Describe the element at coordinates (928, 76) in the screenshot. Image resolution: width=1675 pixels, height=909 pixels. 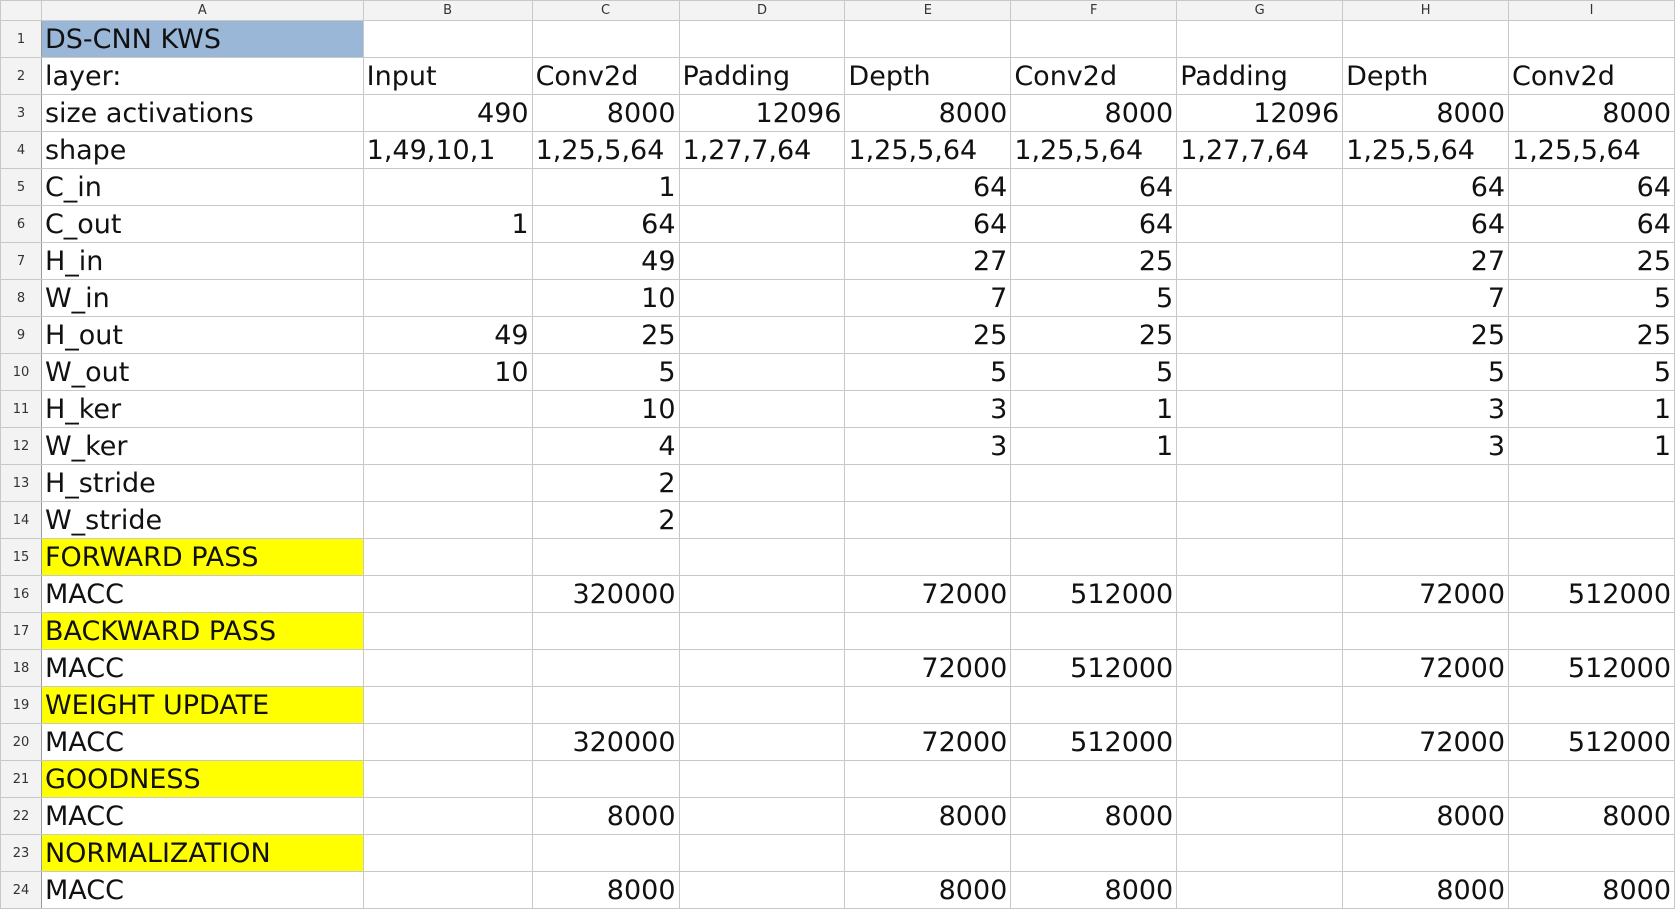
I see `cell-e2: Depth` at that location.